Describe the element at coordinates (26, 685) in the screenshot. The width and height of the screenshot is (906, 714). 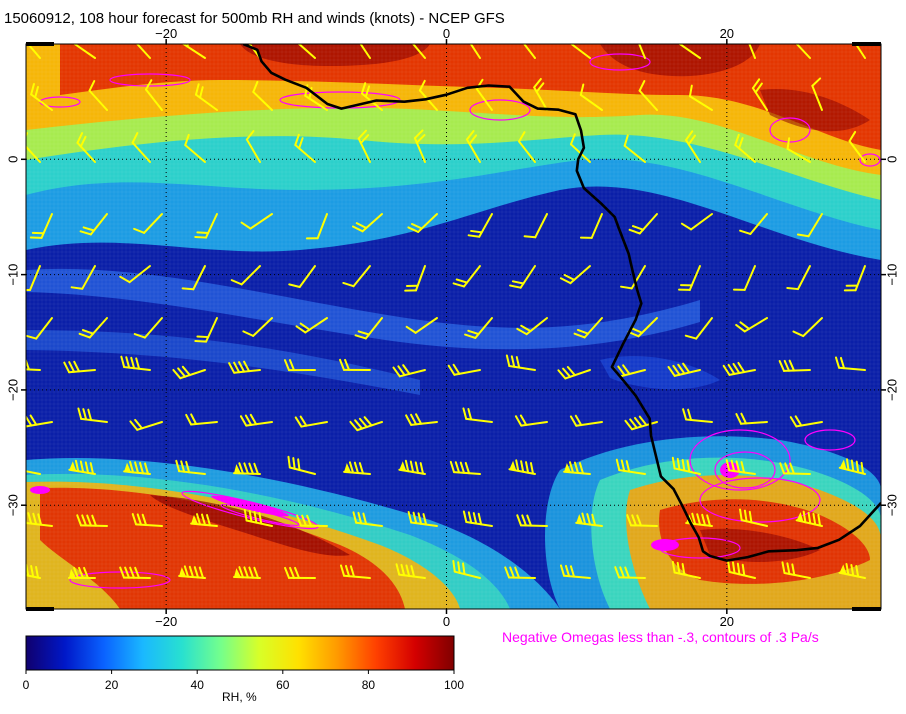
I see `colorbar-tick-label: 0` at that location.